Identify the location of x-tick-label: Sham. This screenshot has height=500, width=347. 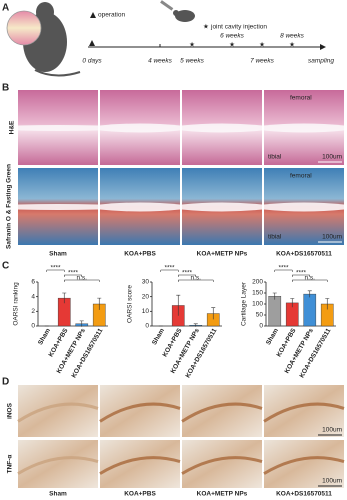
(272, 336).